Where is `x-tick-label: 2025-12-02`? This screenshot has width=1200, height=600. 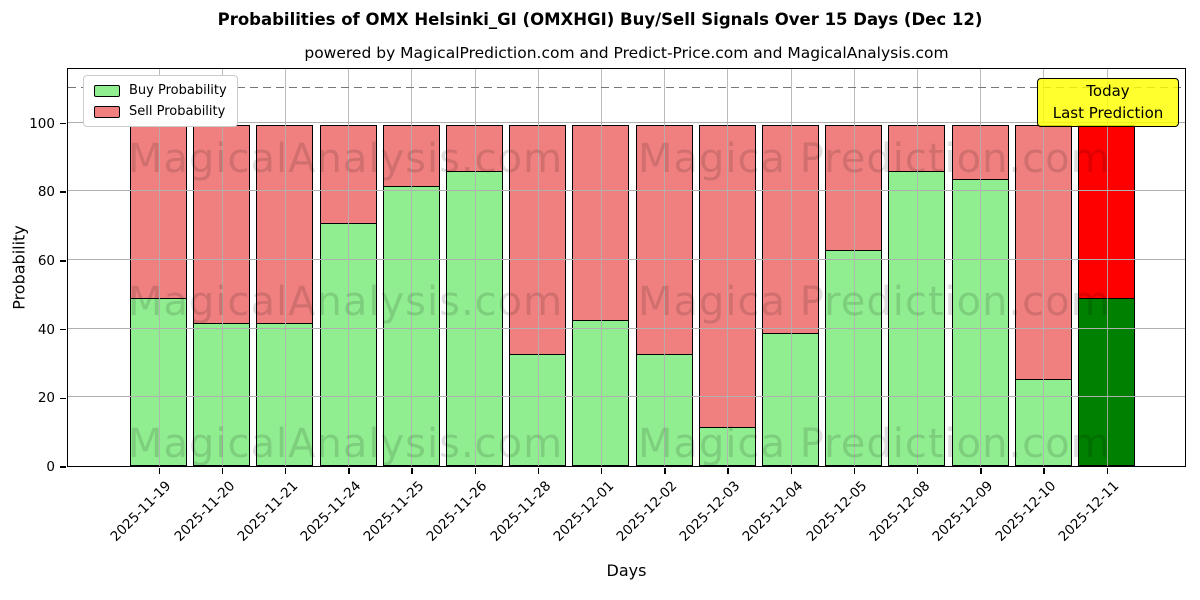
x-tick-label: 2025-12-02 is located at coordinates (647, 511).